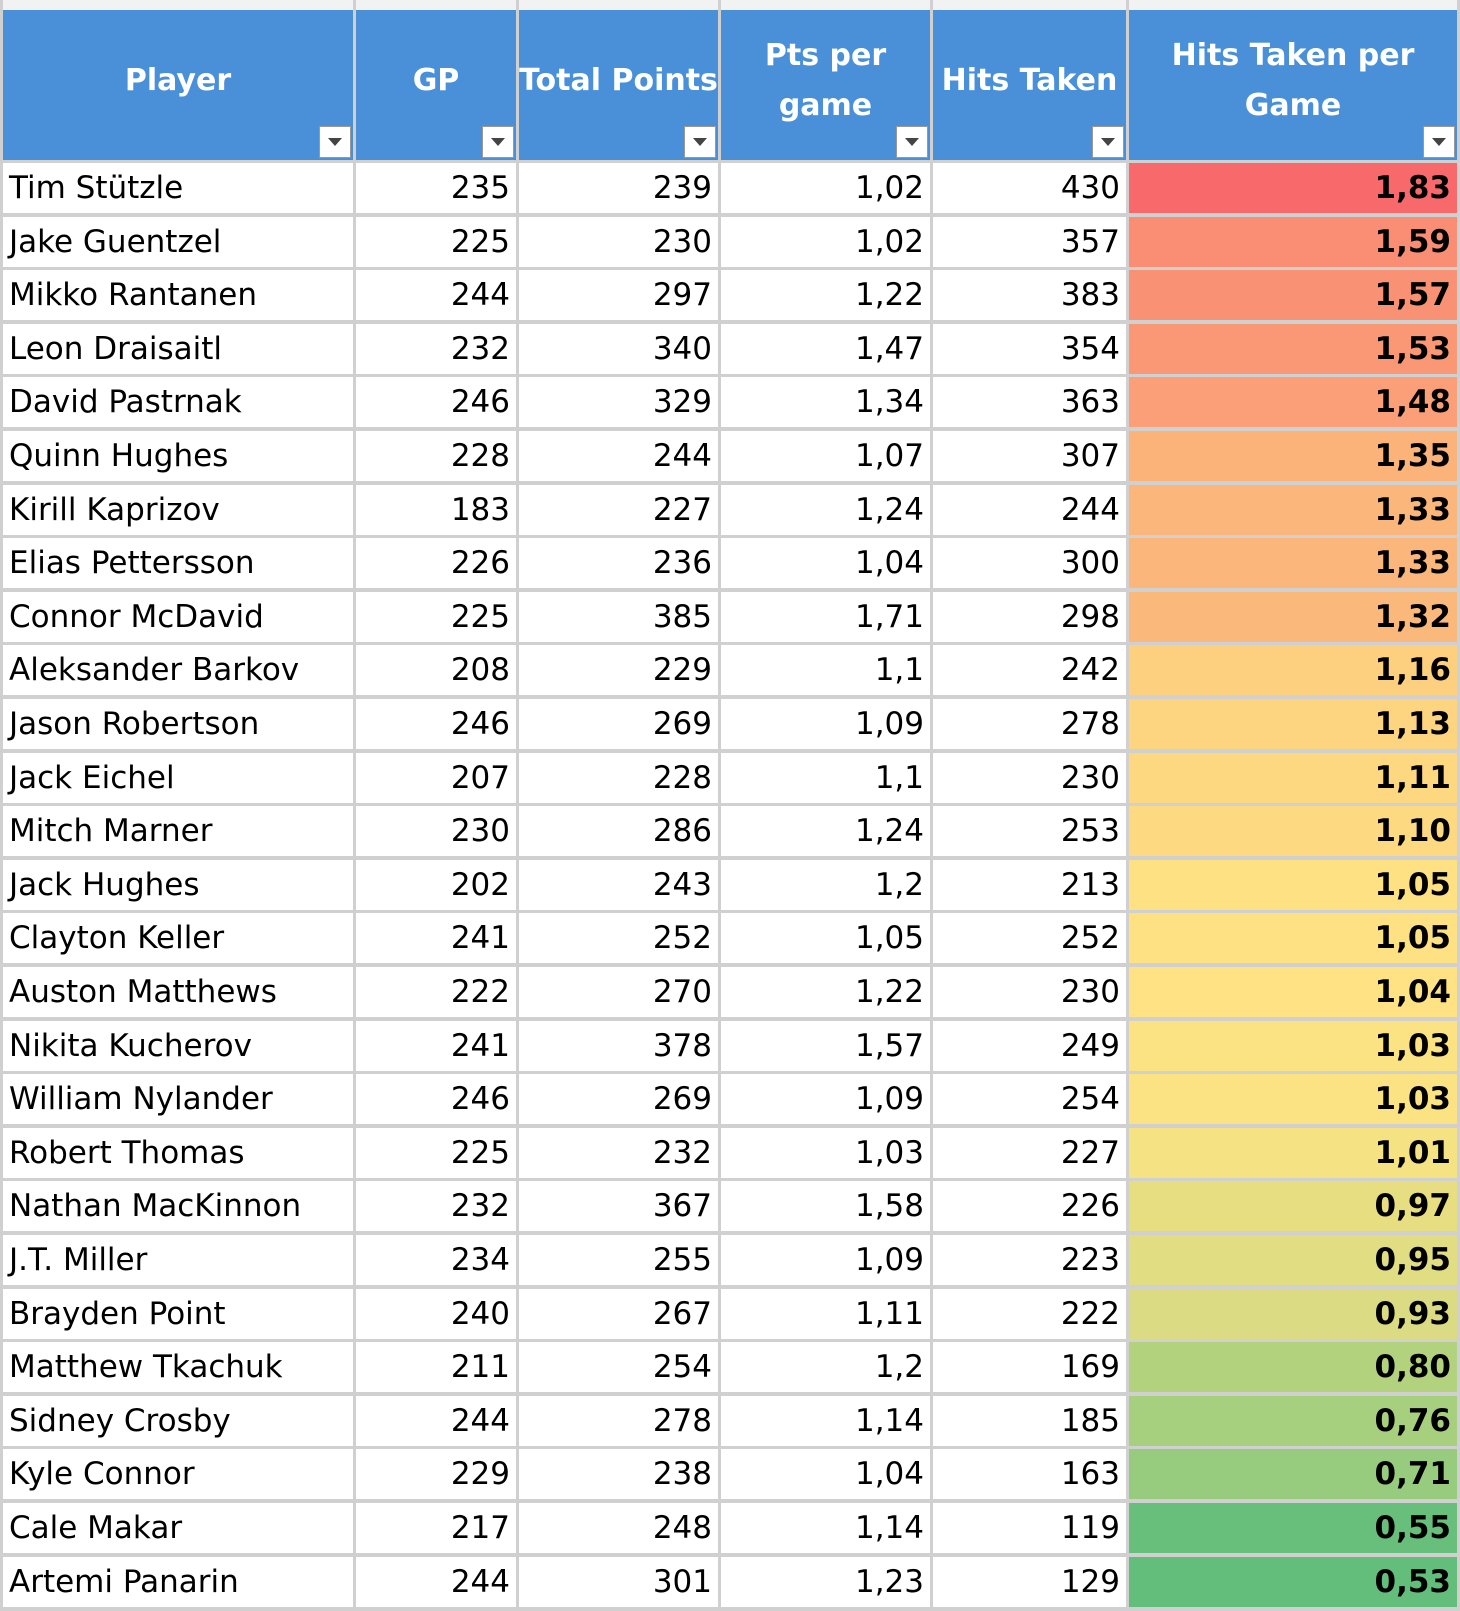 The width and height of the screenshot is (1460, 1611). I want to click on cell-gp: 234, so click(436, 1260).